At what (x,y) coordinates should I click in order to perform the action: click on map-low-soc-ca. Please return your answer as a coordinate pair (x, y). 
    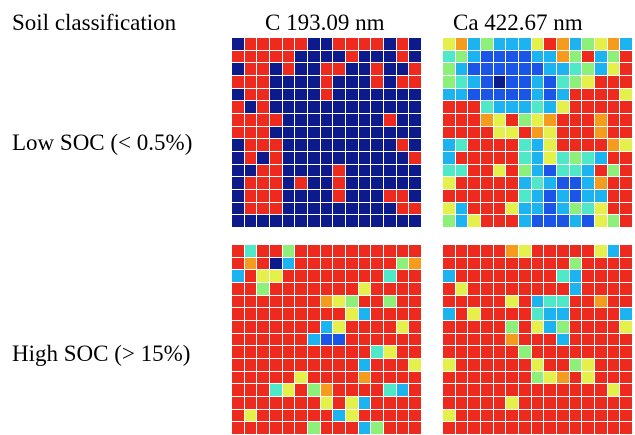
    Looking at the image, I should click on (537, 132).